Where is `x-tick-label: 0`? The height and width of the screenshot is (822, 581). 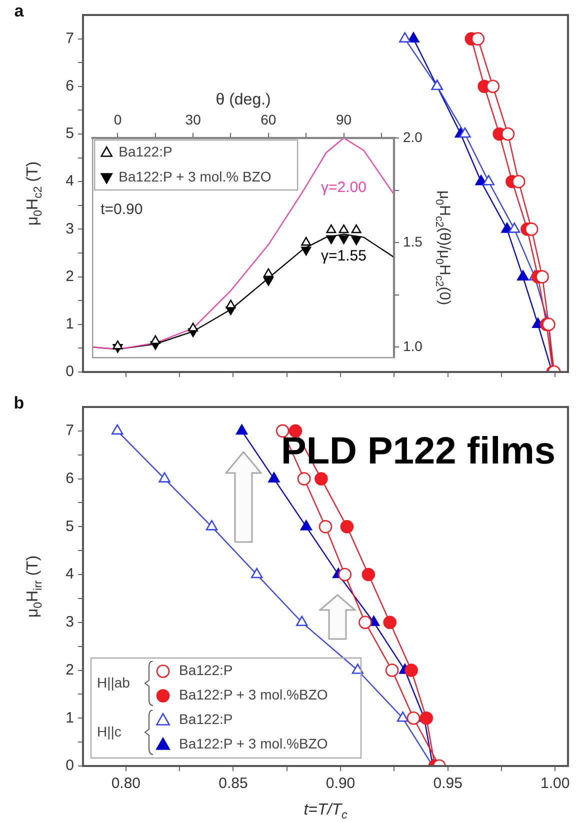 x-tick-label: 0 is located at coordinates (118, 119).